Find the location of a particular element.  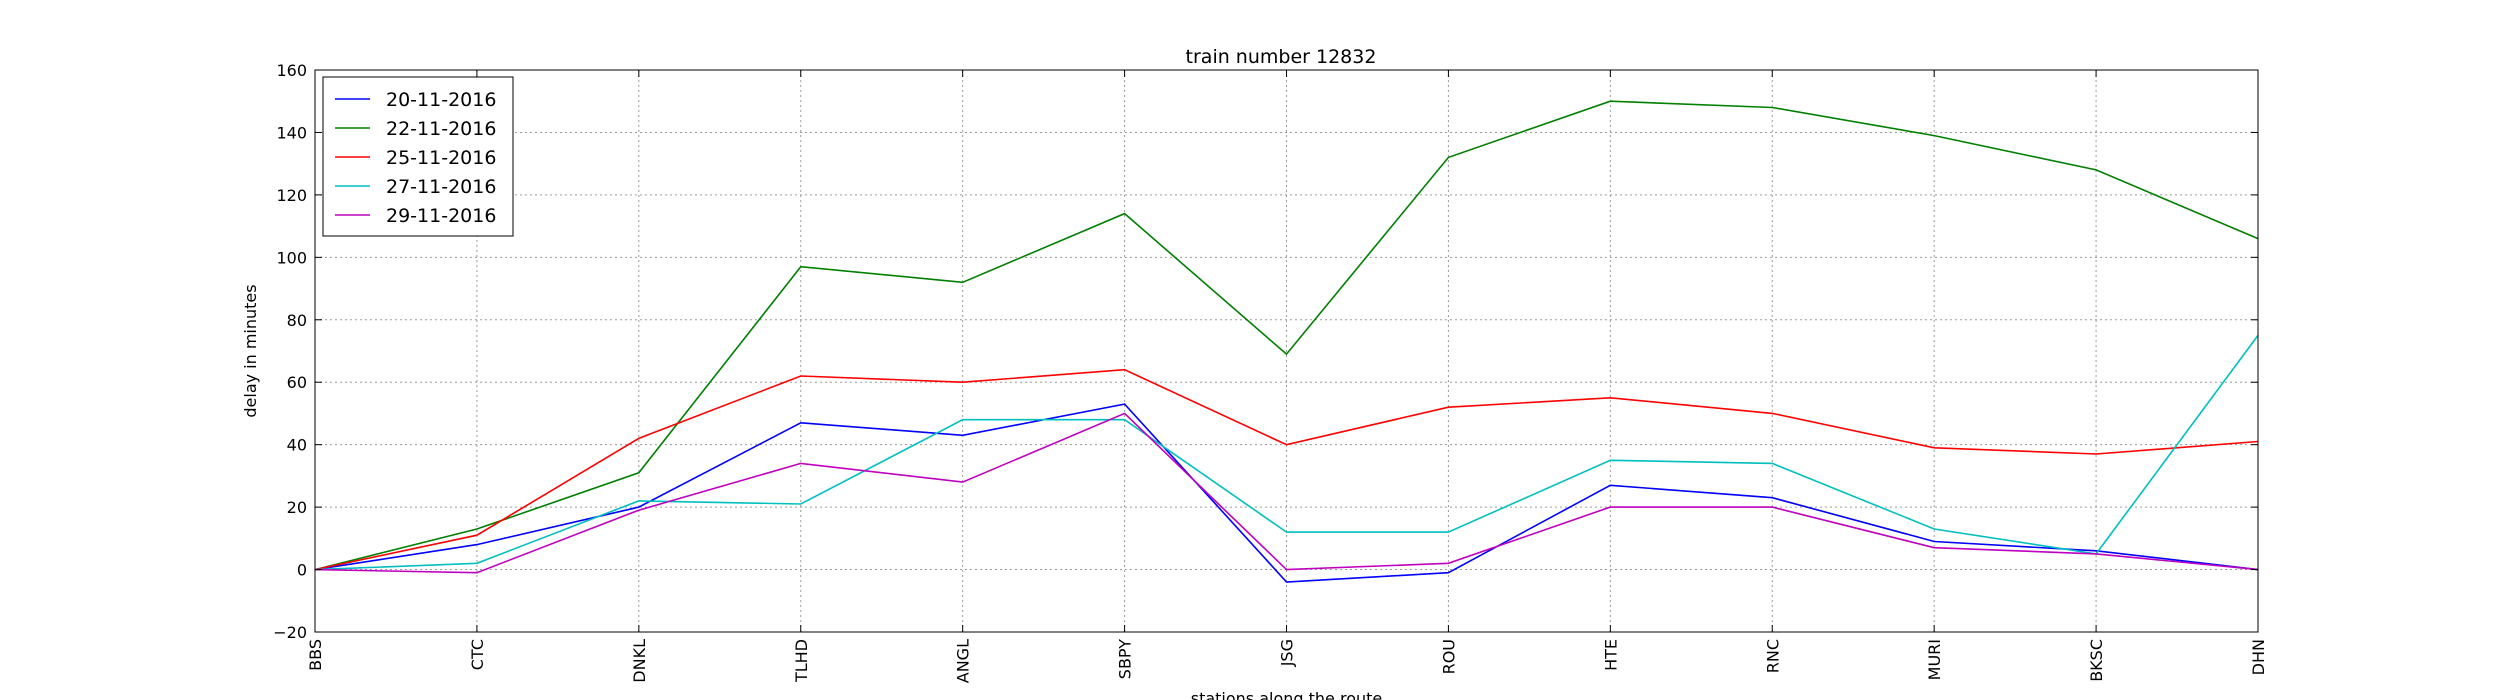

y-tick-label: 60 is located at coordinates (297, 382).